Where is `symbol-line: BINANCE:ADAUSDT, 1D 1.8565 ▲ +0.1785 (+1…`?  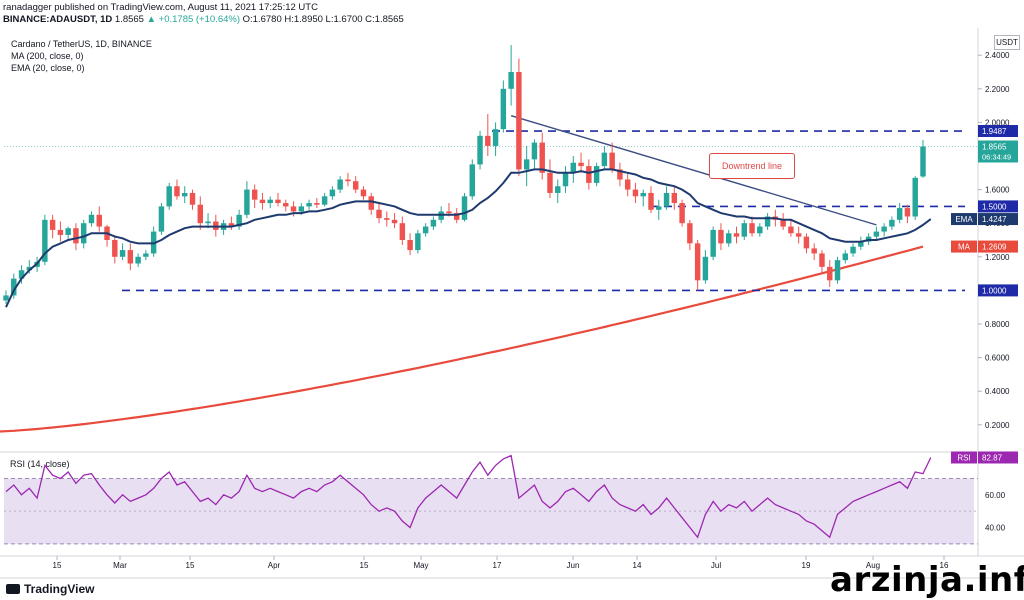
symbol-line: BINANCE:ADAUSDT, 1D 1.8565 ▲ +0.1785 (+1… is located at coordinates (203, 20).